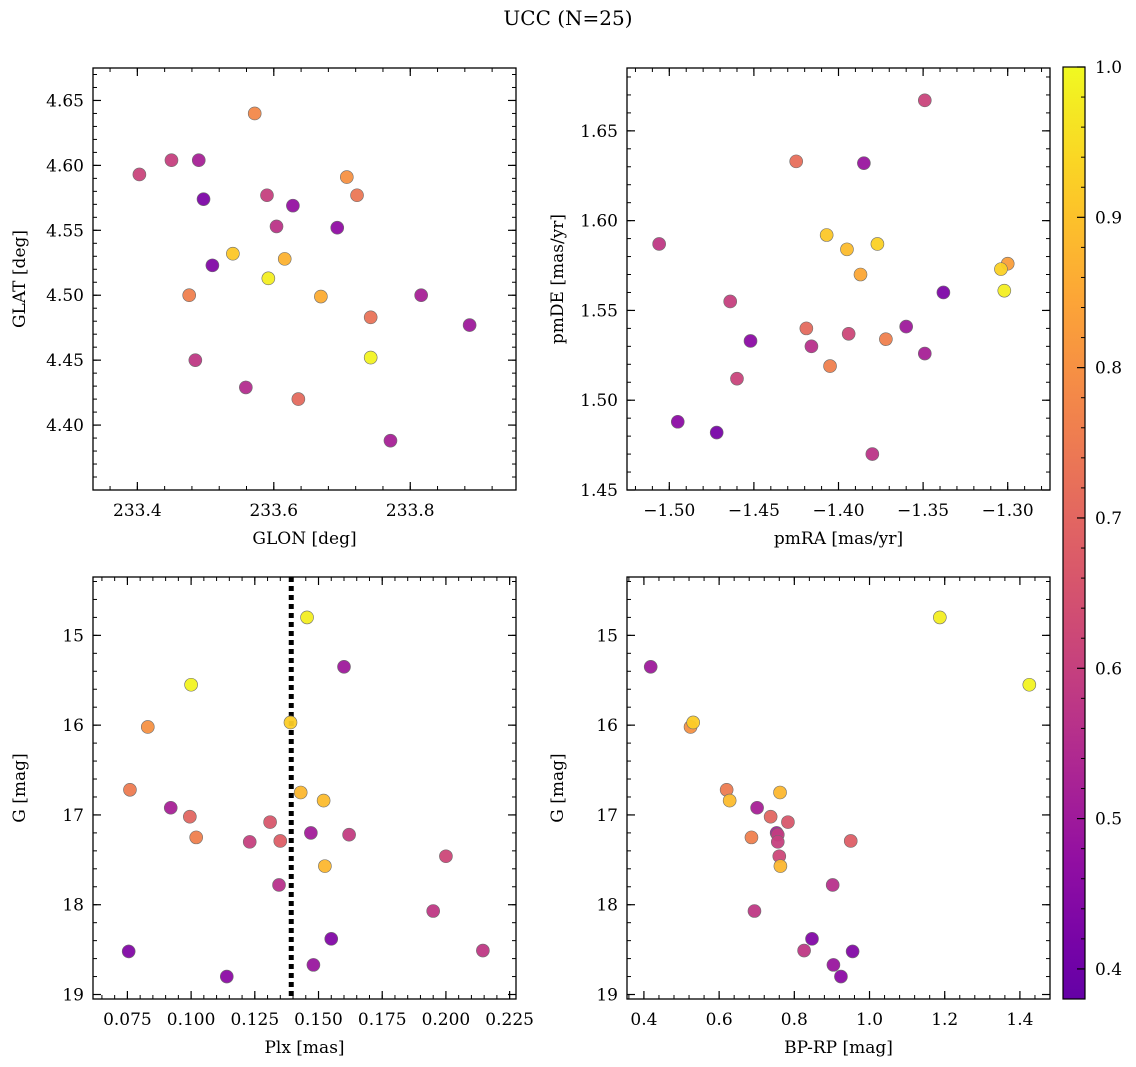 Image resolution: width=1136 pixels, height=1067 pixels. What do you see at coordinates (191, 1020) in the screenshot?
I see `x-tick-label: 0.100` at bounding box center [191, 1020].